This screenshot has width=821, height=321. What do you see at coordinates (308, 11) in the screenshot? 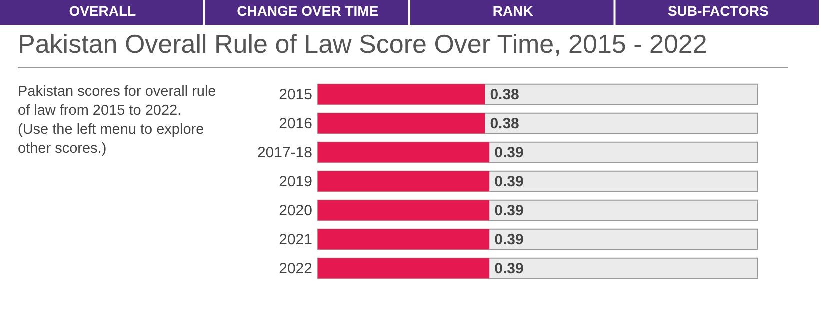
I see `text: CHANGE OVER TIME` at bounding box center [308, 11].